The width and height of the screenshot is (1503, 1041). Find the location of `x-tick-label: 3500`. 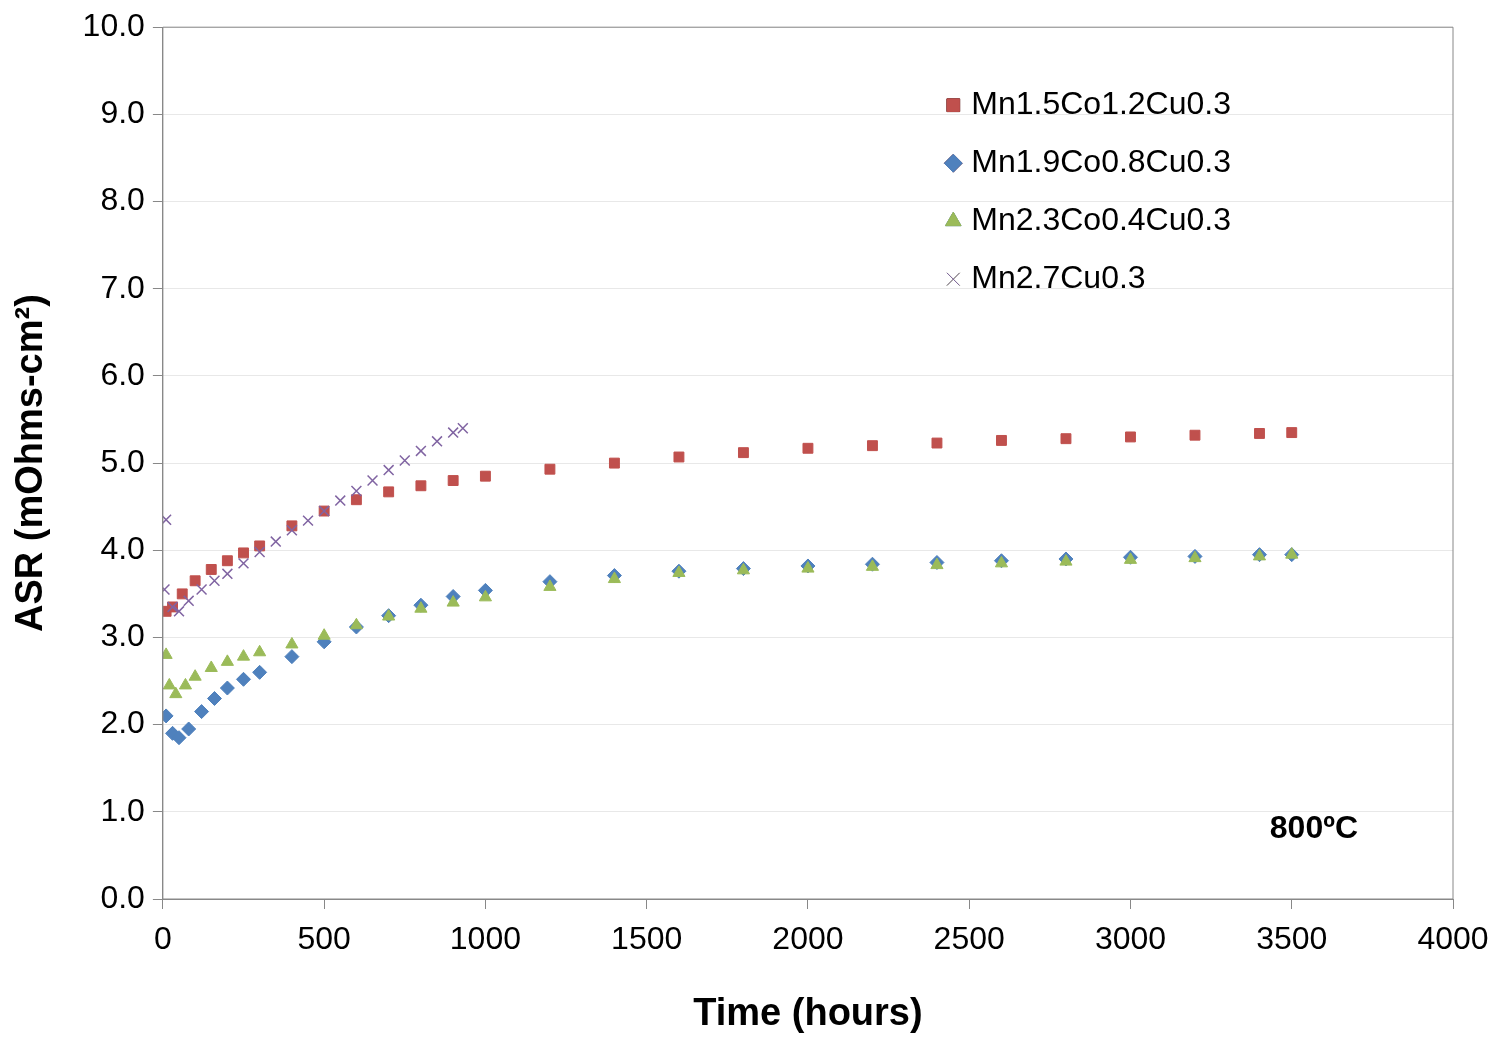

x-tick-label: 3500 is located at coordinates (1292, 938).